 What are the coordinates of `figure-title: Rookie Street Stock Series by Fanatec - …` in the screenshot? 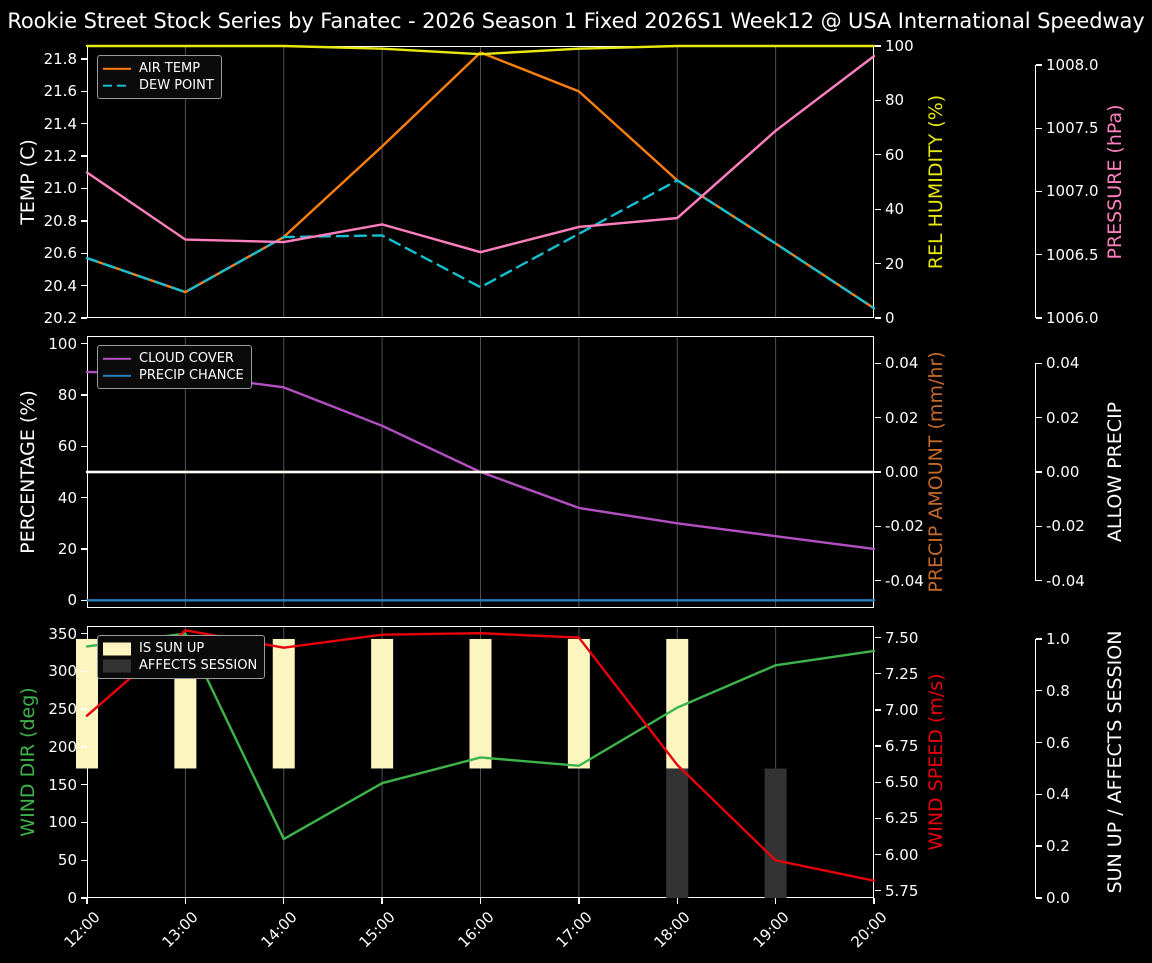 It's located at (576, 21).